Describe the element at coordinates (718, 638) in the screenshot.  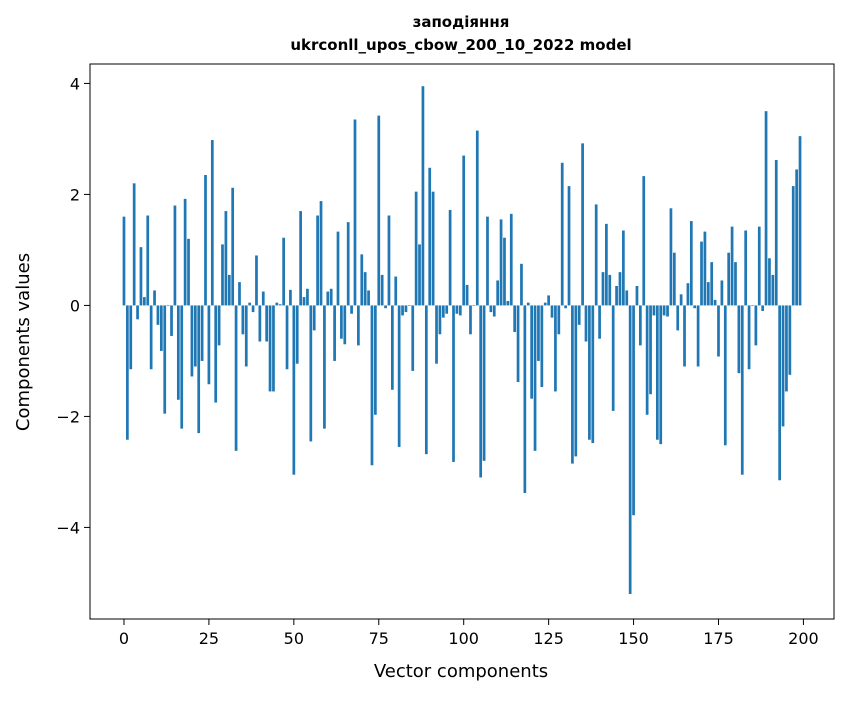
I see `x-tick-label: 175` at that location.